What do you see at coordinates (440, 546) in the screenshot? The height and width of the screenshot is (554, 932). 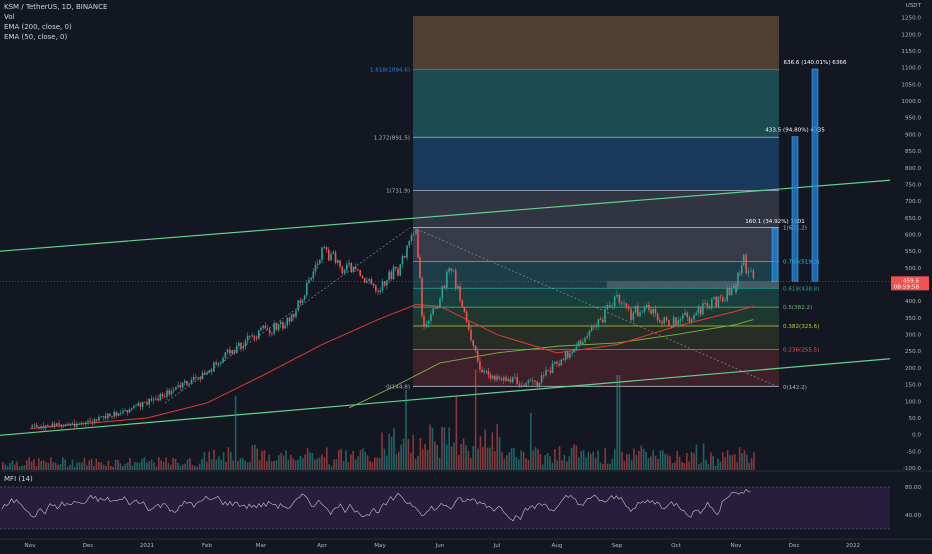 I see `time-axis-tick: Jun` at bounding box center [440, 546].